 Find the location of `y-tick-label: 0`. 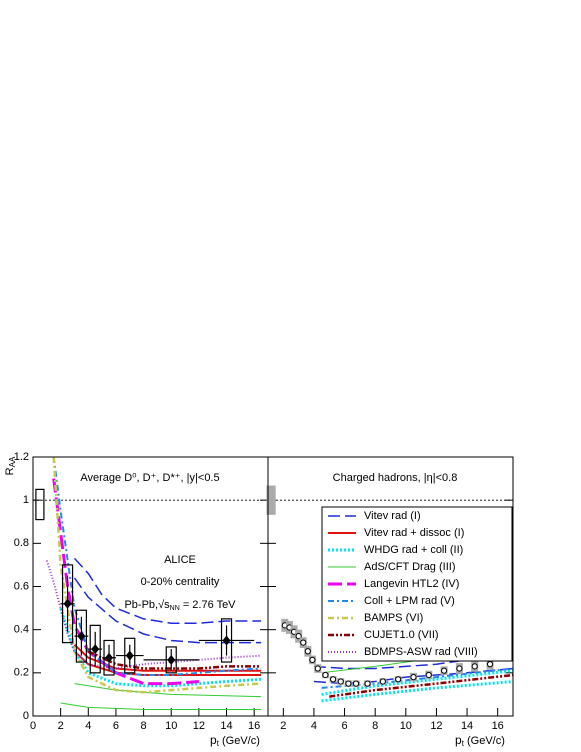

y-tick-label: 0 is located at coordinates (26, 716).